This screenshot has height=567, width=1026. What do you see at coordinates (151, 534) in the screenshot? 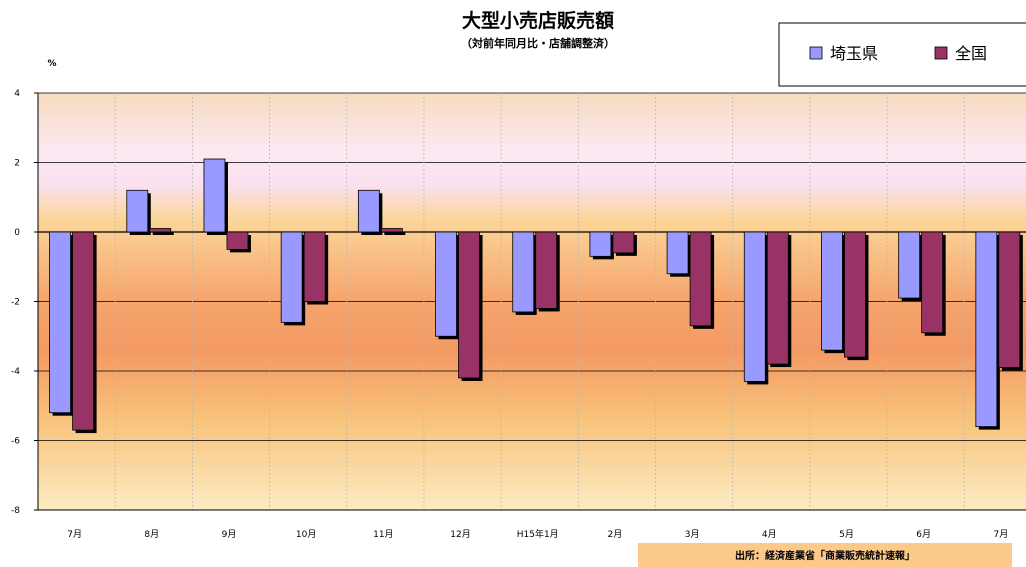
I see `x-tick-label: 8月` at bounding box center [151, 534].